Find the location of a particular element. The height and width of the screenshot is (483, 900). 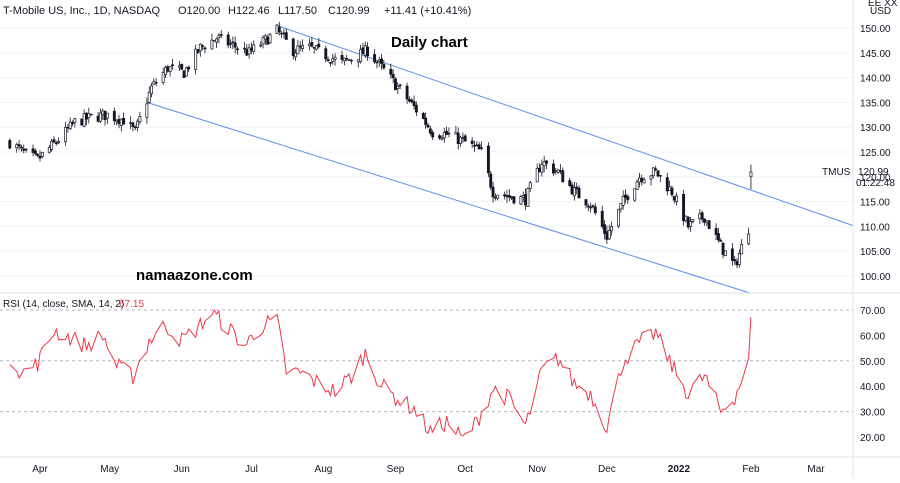

rsi-axis: 20.00 30.00 40.00 50.00 60.00 70.00 is located at coordinates (872, 375).